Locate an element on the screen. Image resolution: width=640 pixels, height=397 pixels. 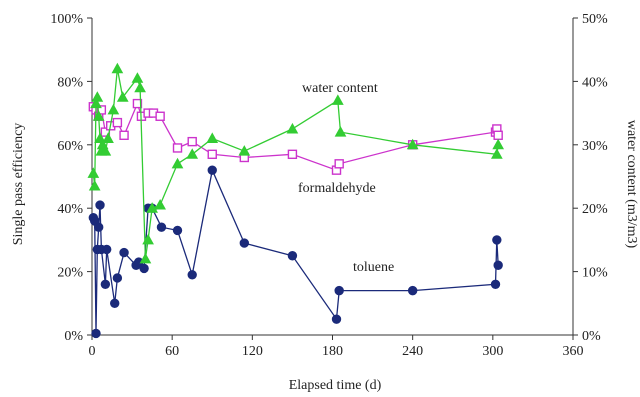
y-tick-label: 40% is located at coordinates (70, 209).